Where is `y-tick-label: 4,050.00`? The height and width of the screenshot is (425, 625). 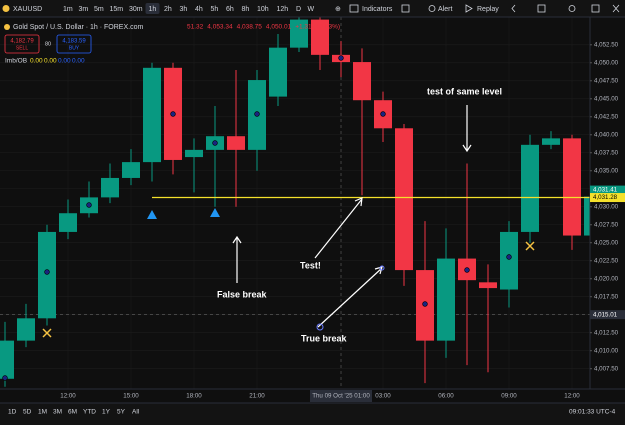 y-tick-label: 4,050.00 is located at coordinates (606, 62).